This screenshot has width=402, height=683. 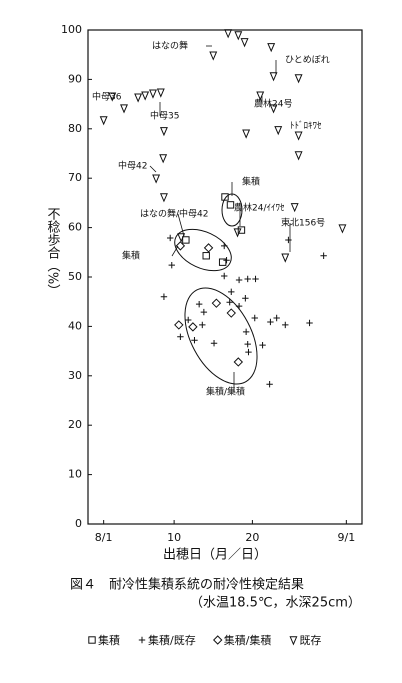 What do you see at coordinates (172, 640) in the screenshot?
I see `legend-label: 集積/既存` at bounding box center [172, 640].